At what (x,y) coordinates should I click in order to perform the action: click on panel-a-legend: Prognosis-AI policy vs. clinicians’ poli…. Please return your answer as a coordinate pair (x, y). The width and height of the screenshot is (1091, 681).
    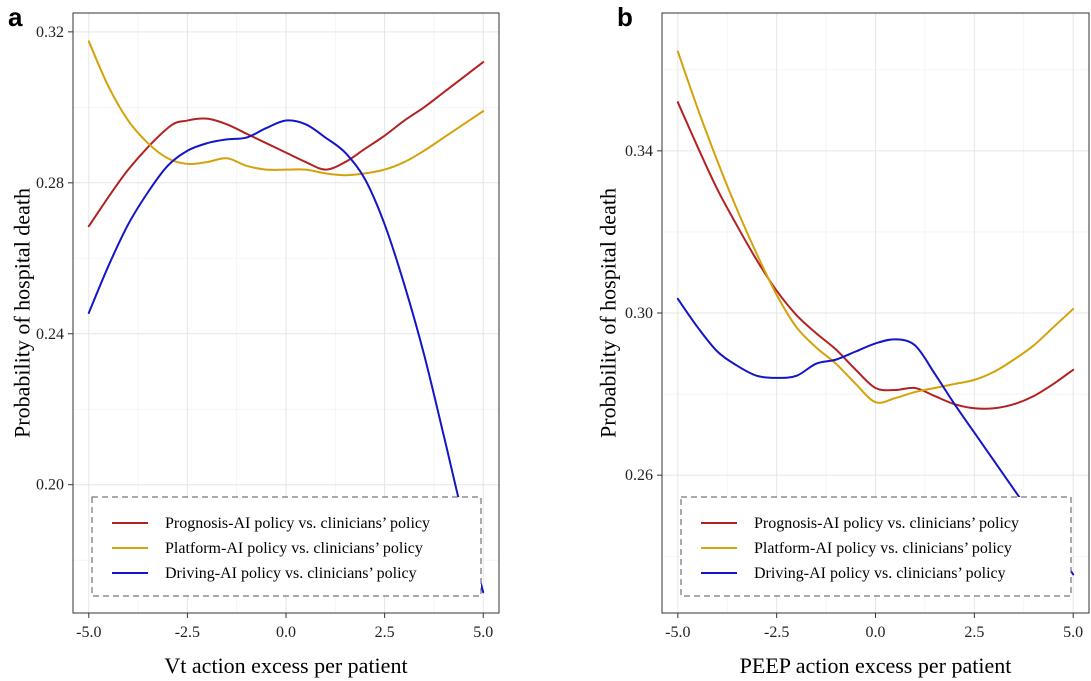
    Looking at the image, I should click on (286, 546).